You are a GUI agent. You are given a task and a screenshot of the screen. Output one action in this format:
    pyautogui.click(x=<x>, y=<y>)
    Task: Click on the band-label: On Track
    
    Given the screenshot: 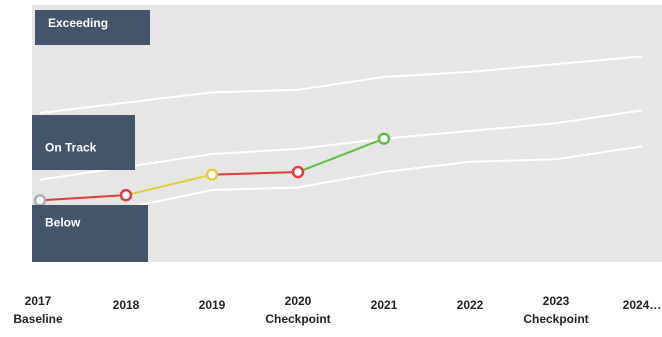 What is the action you would take?
    pyautogui.click(x=71, y=148)
    